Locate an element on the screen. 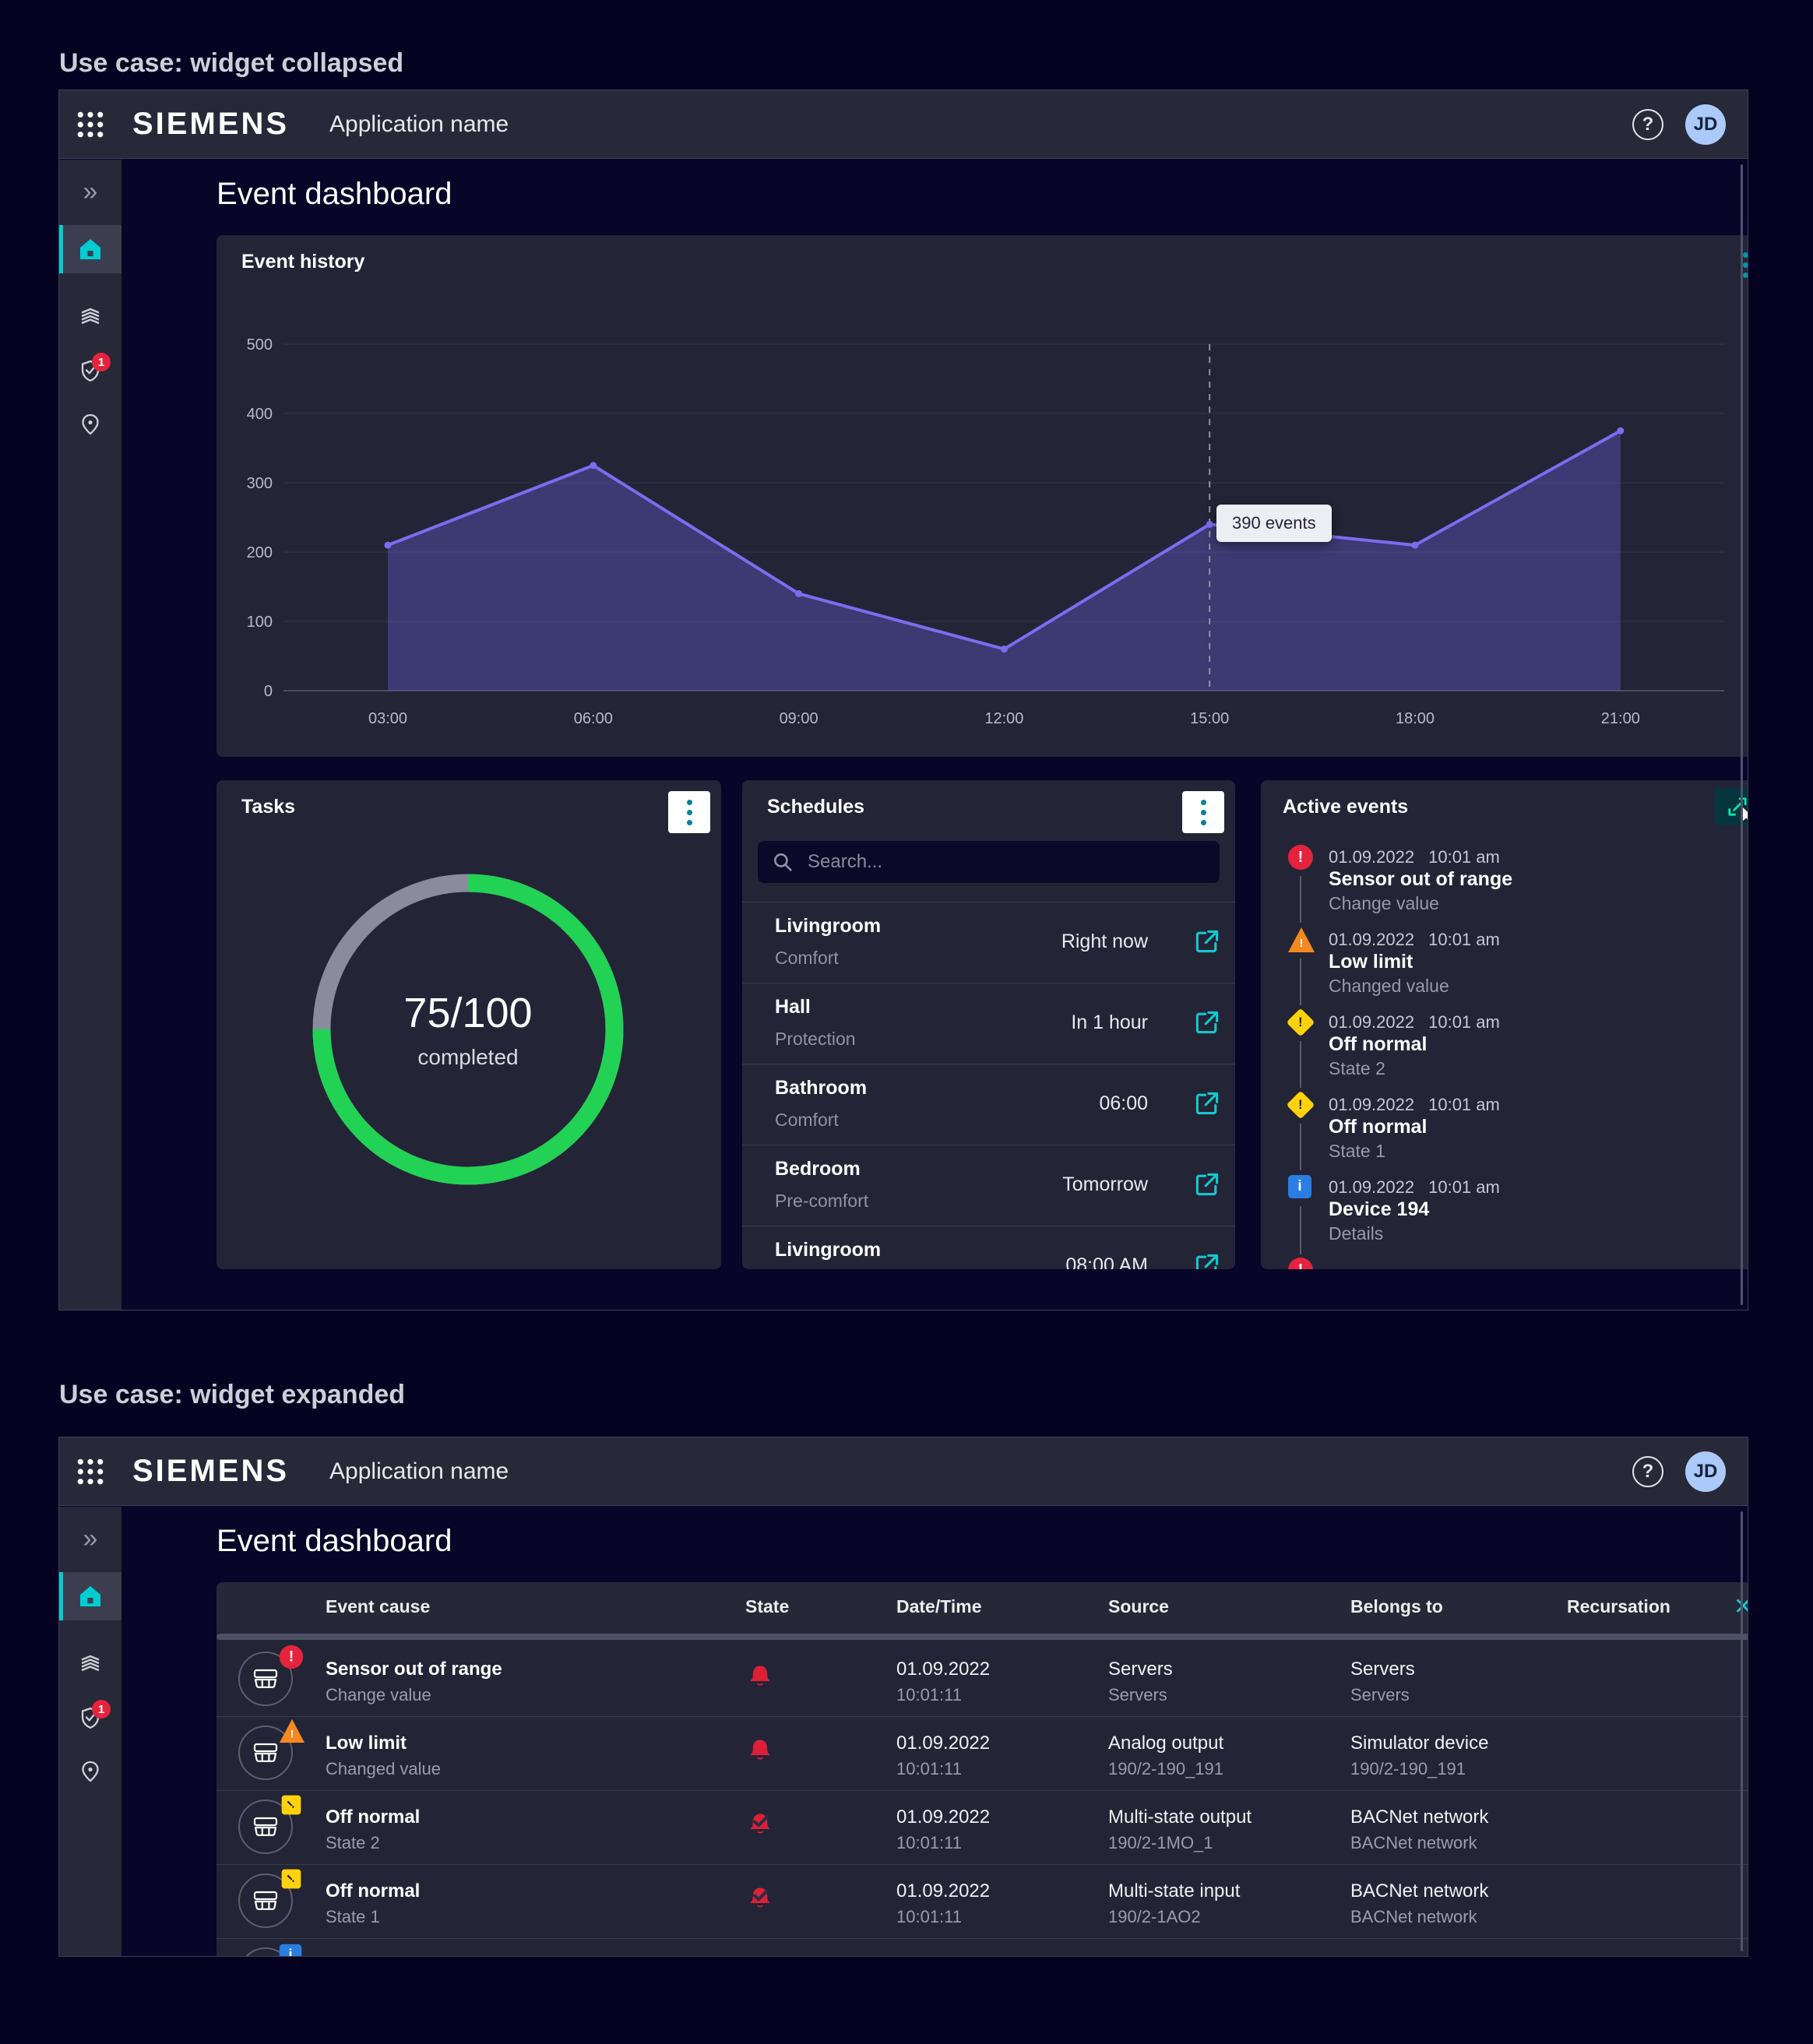  x-tick-label: 03:00 is located at coordinates (387, 718).